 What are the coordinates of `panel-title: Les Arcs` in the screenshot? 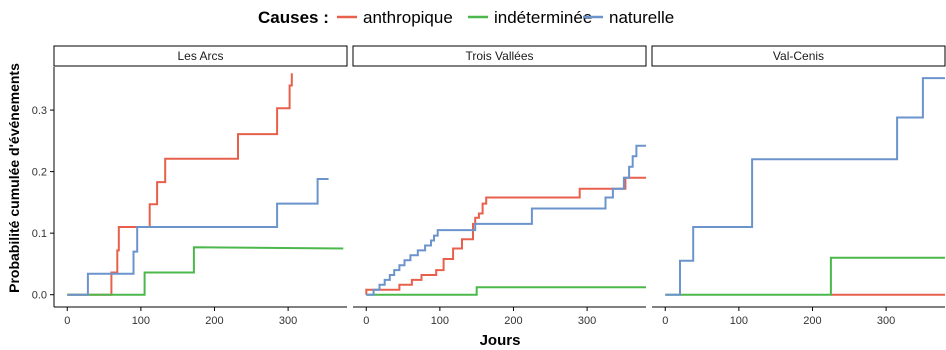 It's located at (200, 56).